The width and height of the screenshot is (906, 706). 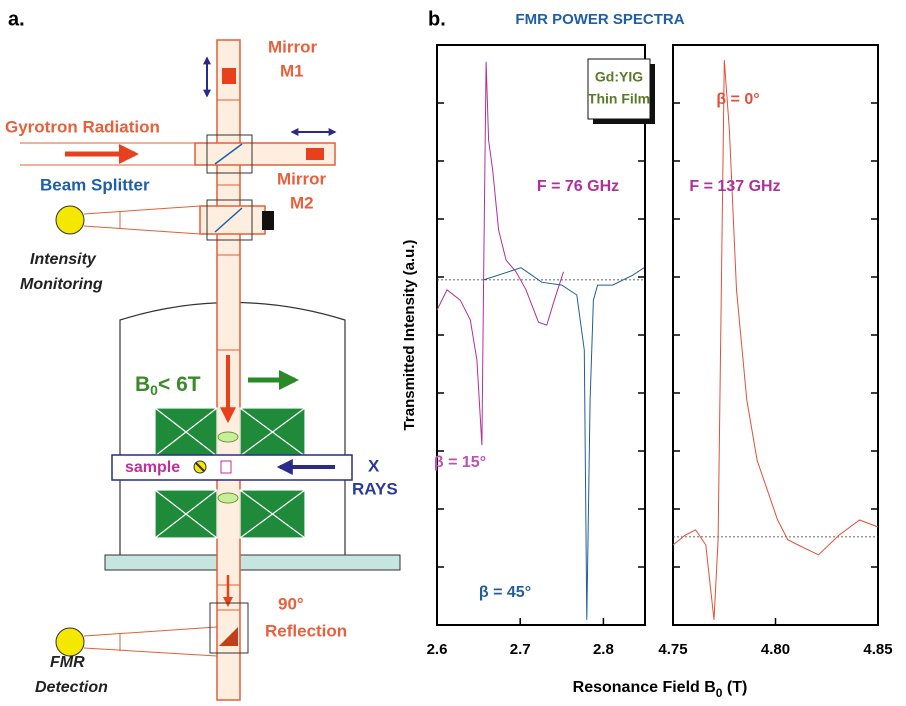 I want to click on label: sample, so click(x=152, y=467).